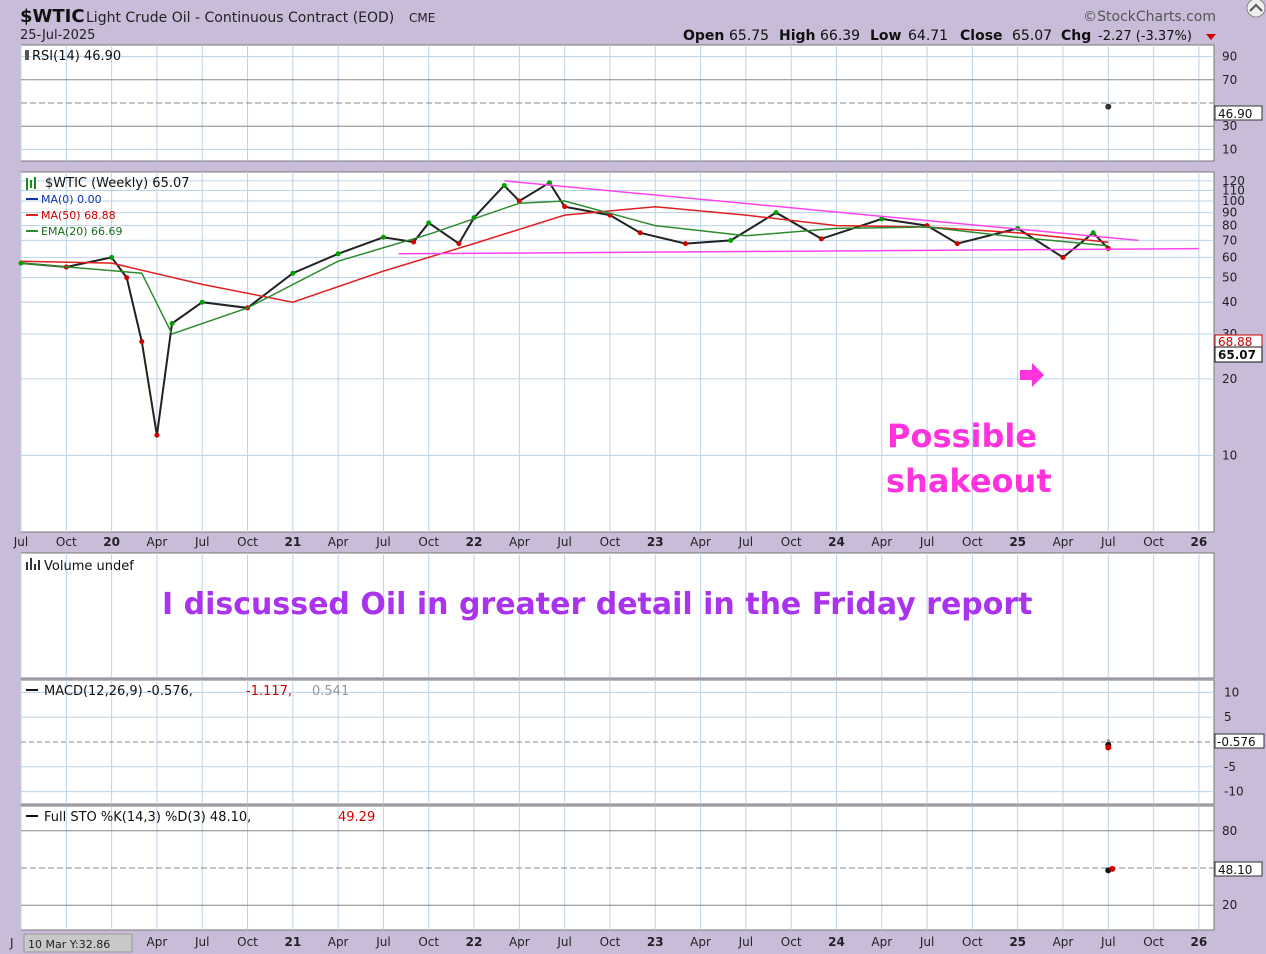 The image size is (1266, 954). What do you see at coordinates (200, 817) in the screenshot?
I see `sto-label: Full STO %K(14,3) %D(3) 48.10, 49.29` at bounding box center [200, 817].